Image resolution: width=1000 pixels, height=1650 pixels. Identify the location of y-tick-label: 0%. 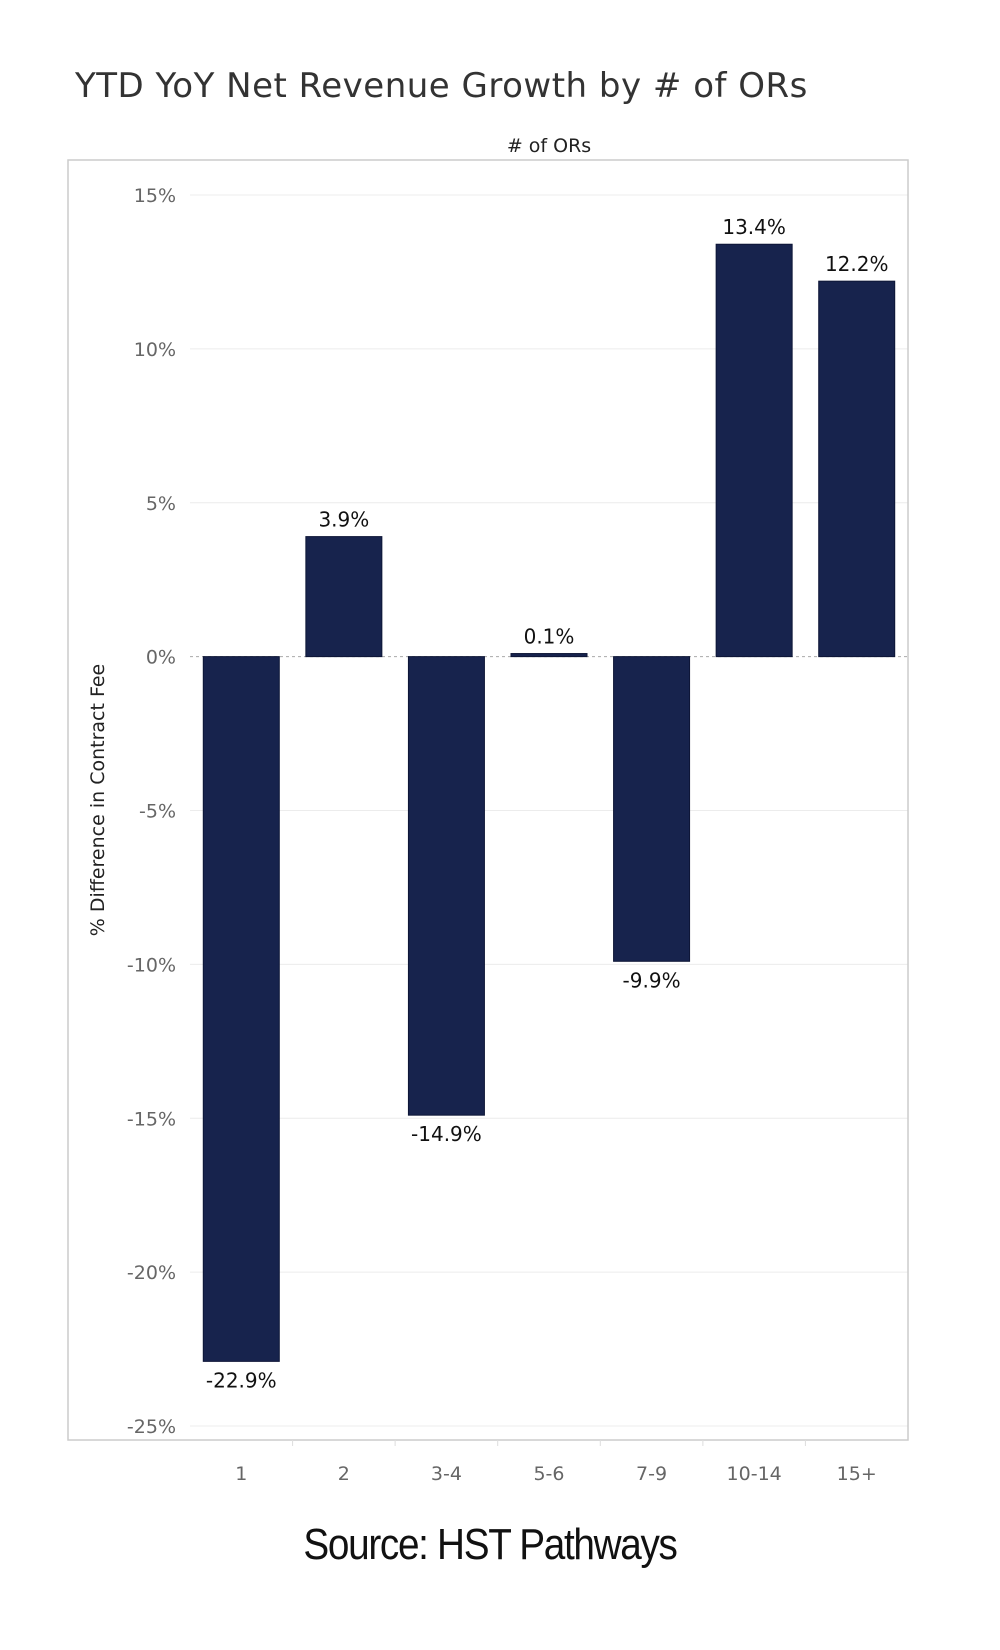
(161, 658).